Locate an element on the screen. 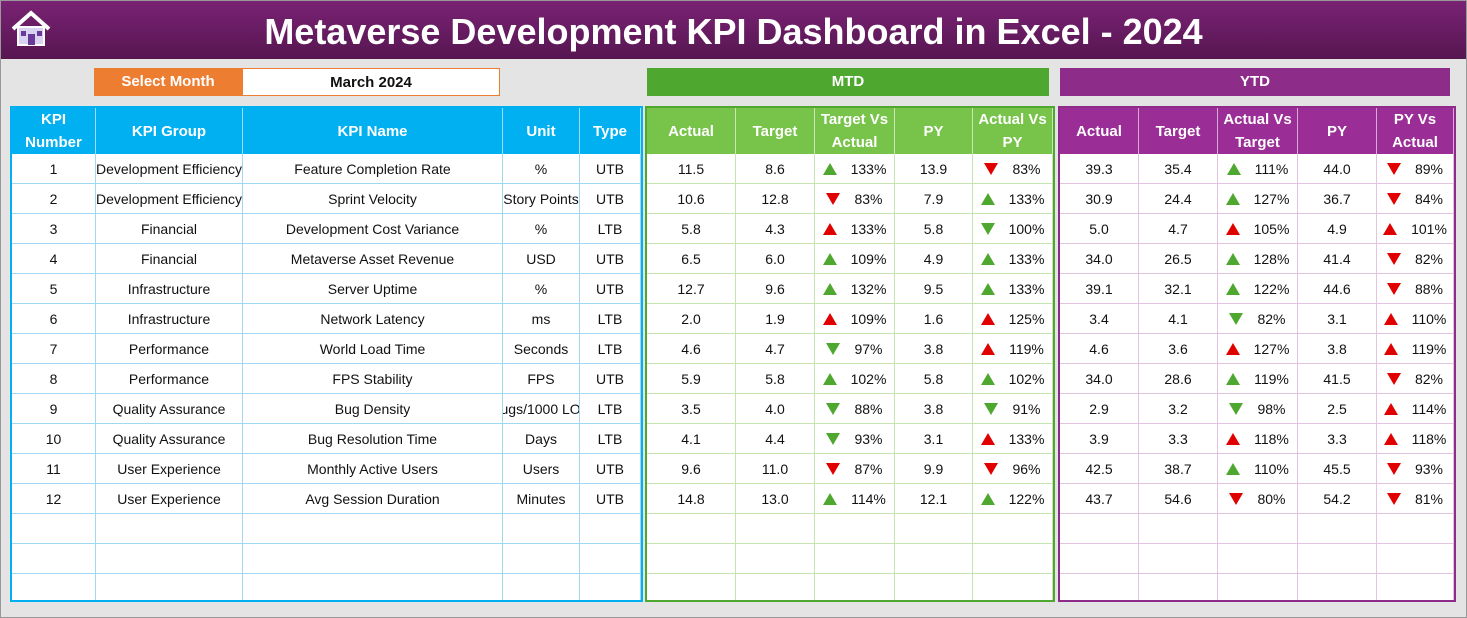 The width and height of the screenshot is (1467, 618). table-cell: 3.4 is located at coordinates (1099, 319).